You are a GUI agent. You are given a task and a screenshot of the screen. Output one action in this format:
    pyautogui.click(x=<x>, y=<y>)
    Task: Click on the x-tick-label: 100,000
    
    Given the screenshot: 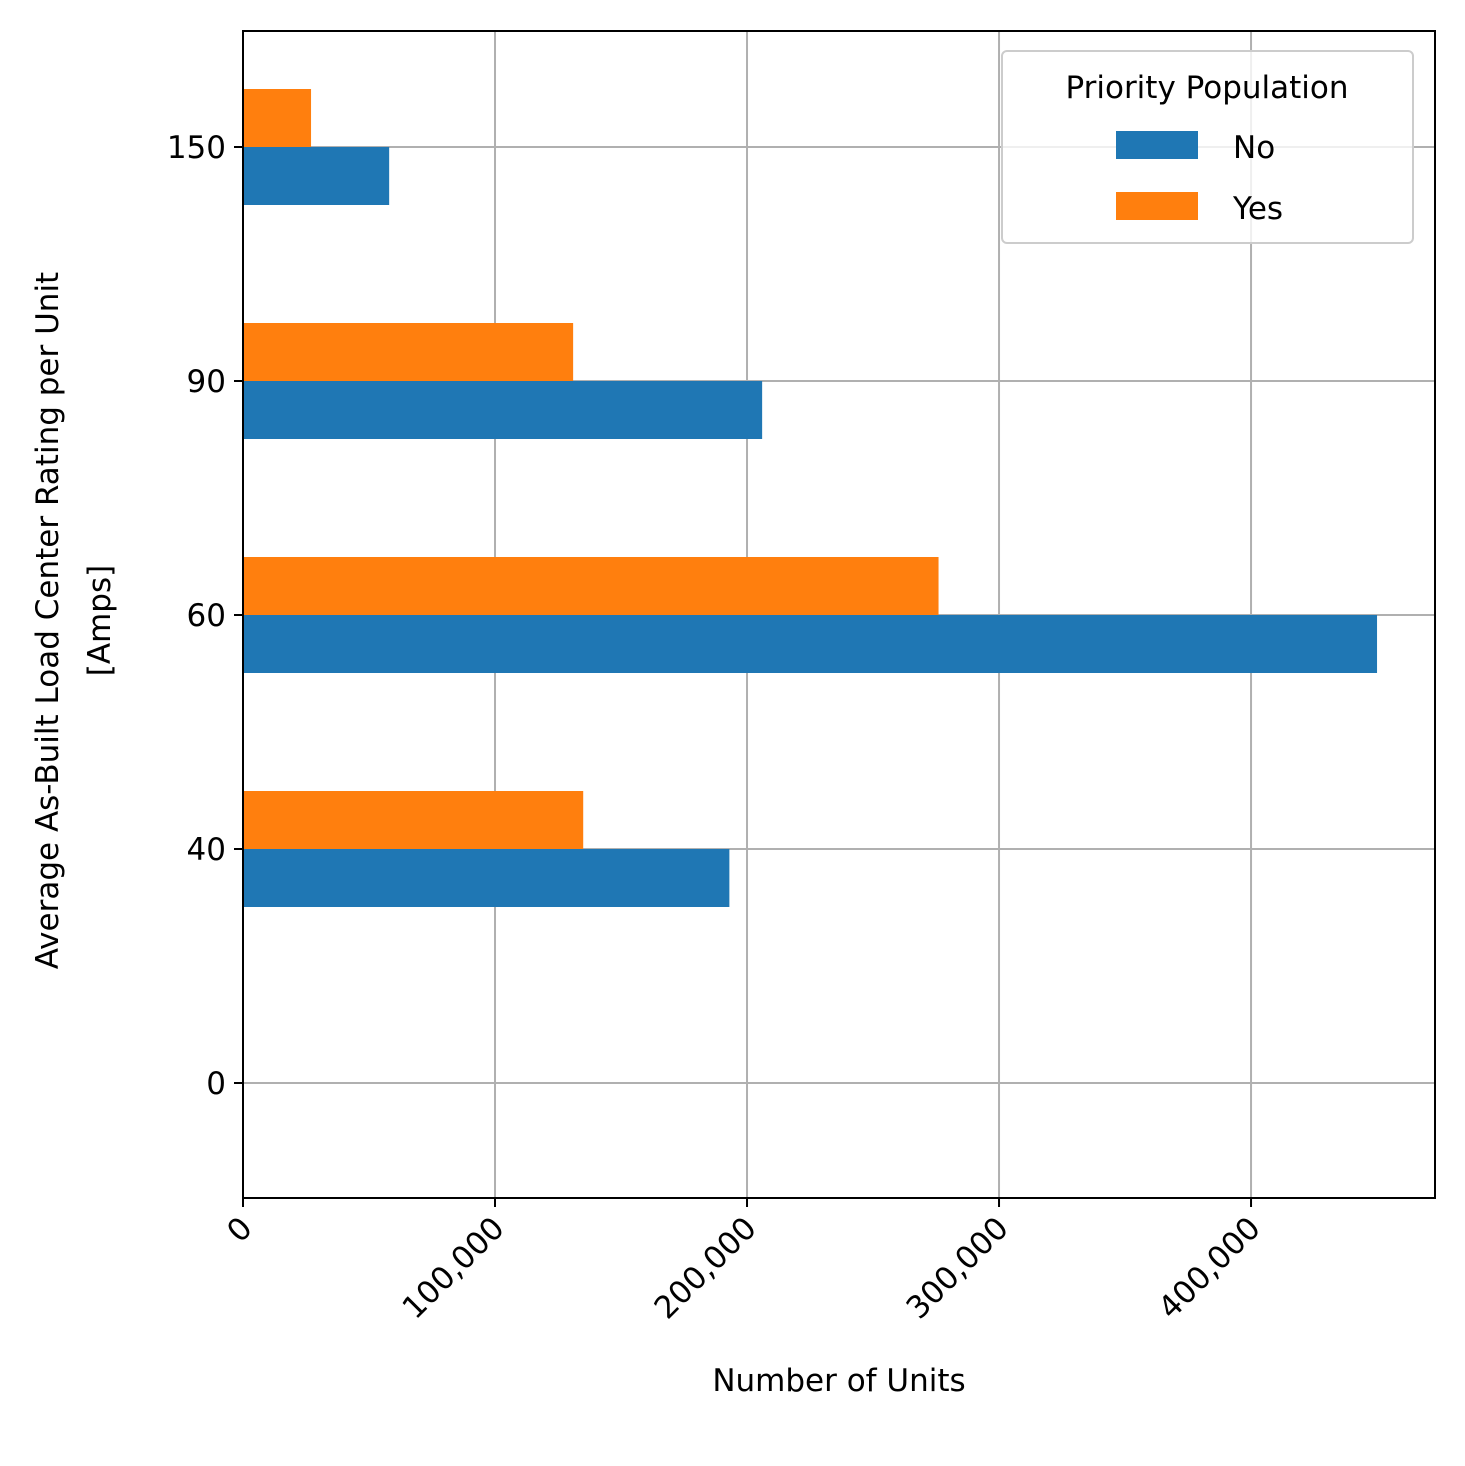 What is the action you would take?
    pyautogui.click(x=454, y=1268)
    